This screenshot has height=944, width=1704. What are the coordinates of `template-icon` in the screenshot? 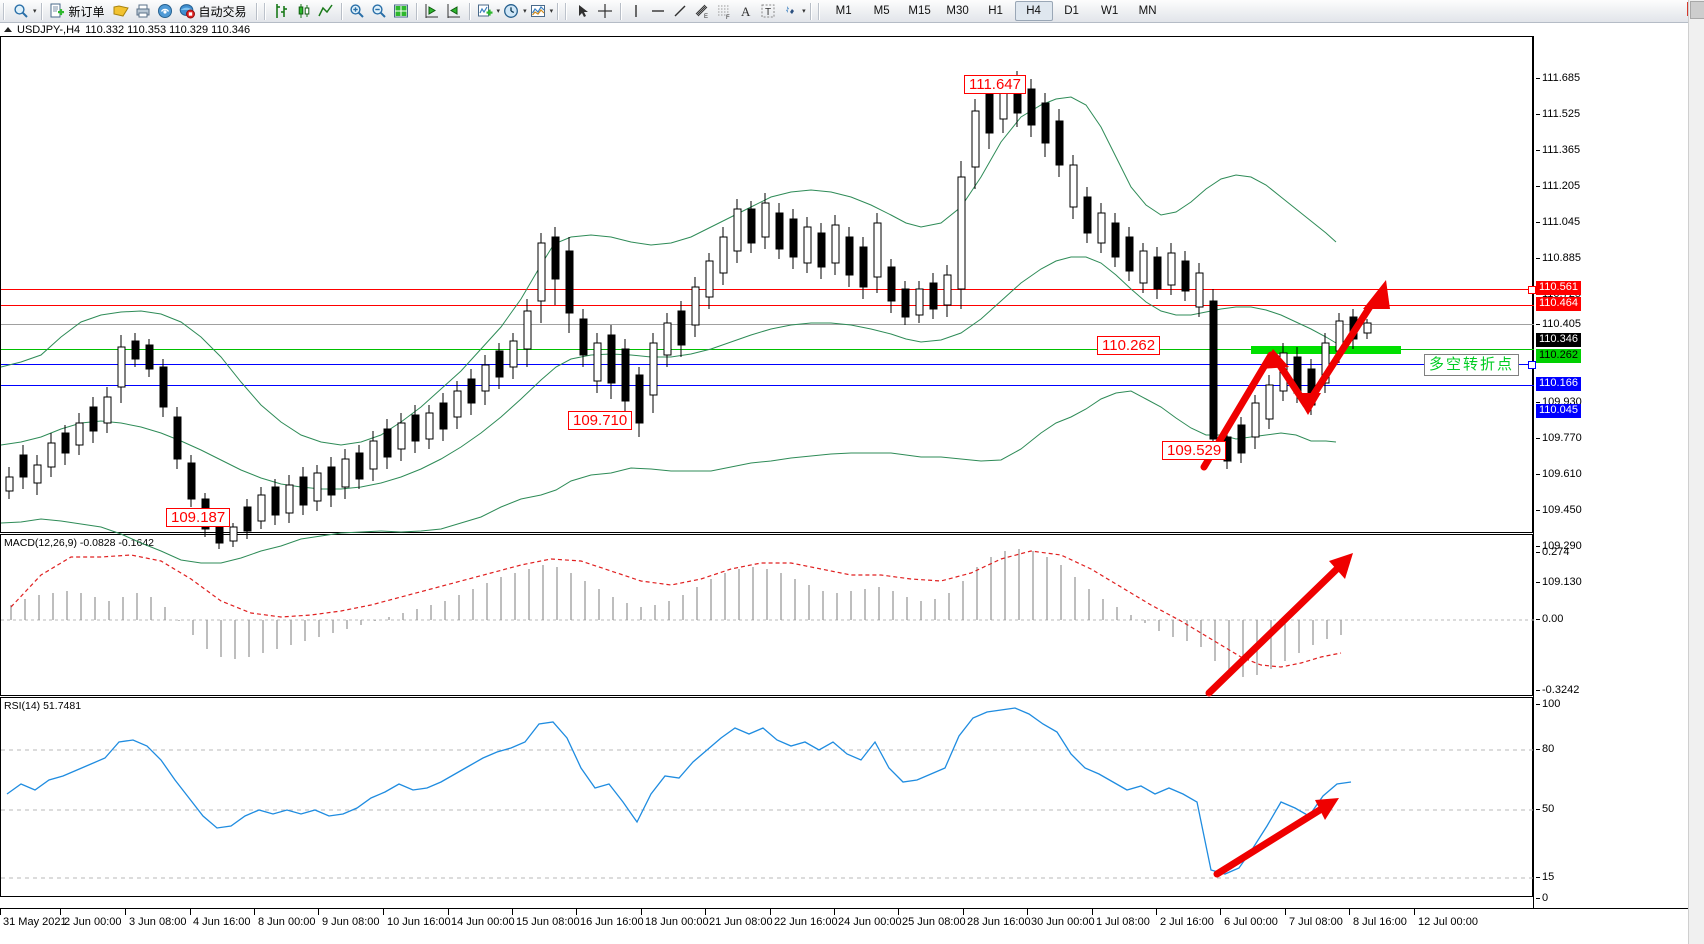 It's located at (538, 11).